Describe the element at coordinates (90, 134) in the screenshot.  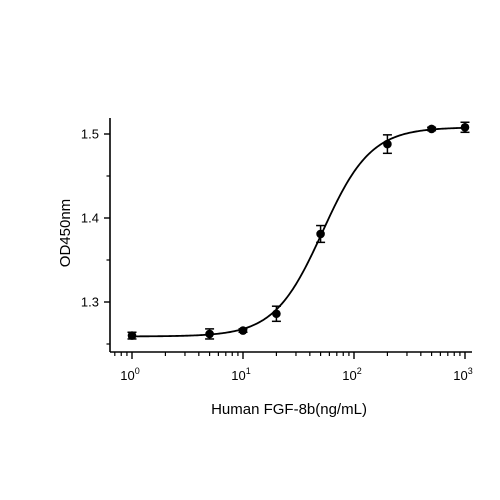
I see `y-tick-label: 1.5` at that location.